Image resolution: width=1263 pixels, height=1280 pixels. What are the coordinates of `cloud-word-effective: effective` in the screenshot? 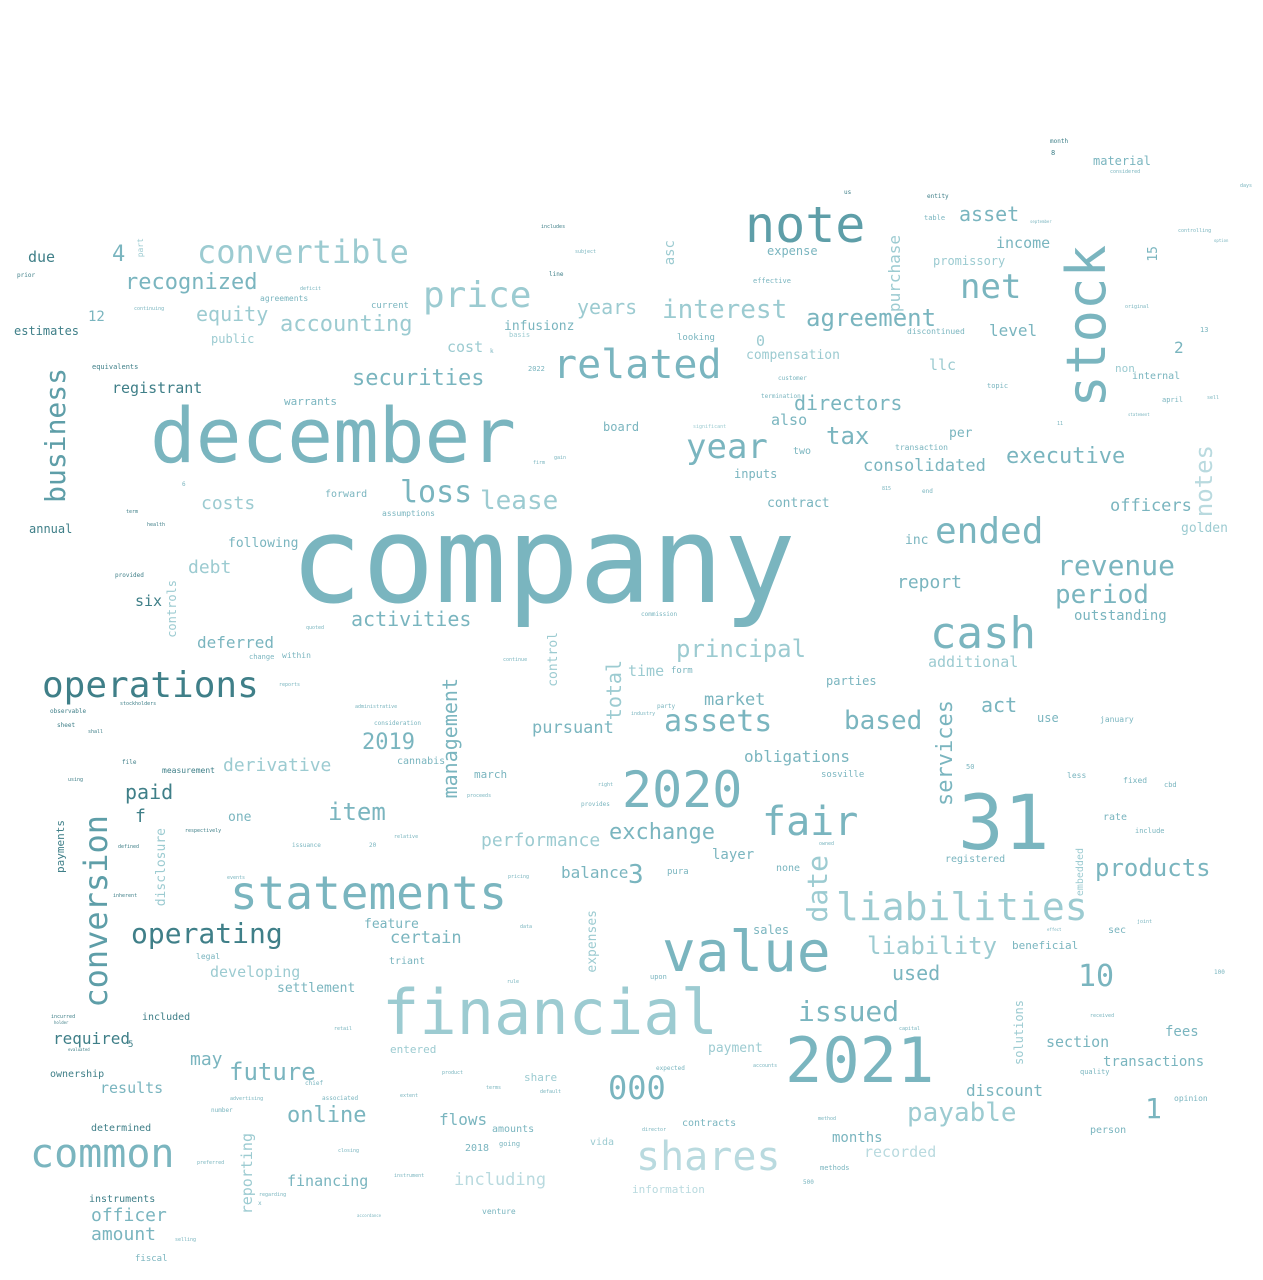 It's located at (772, 281).